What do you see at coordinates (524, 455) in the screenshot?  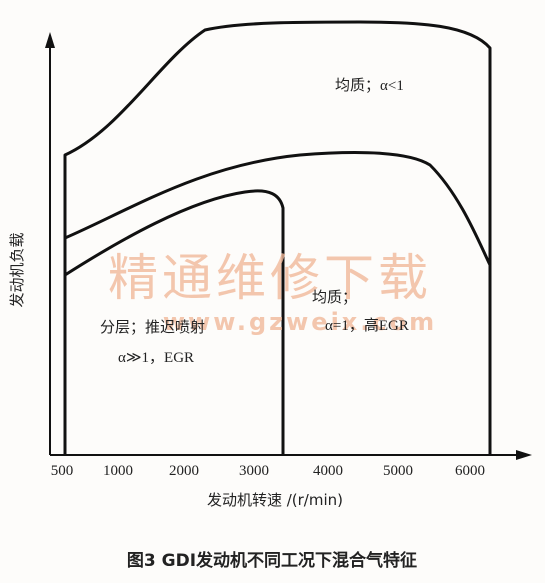 I see `x-axis-arrow` at bounding box center [524, 455].